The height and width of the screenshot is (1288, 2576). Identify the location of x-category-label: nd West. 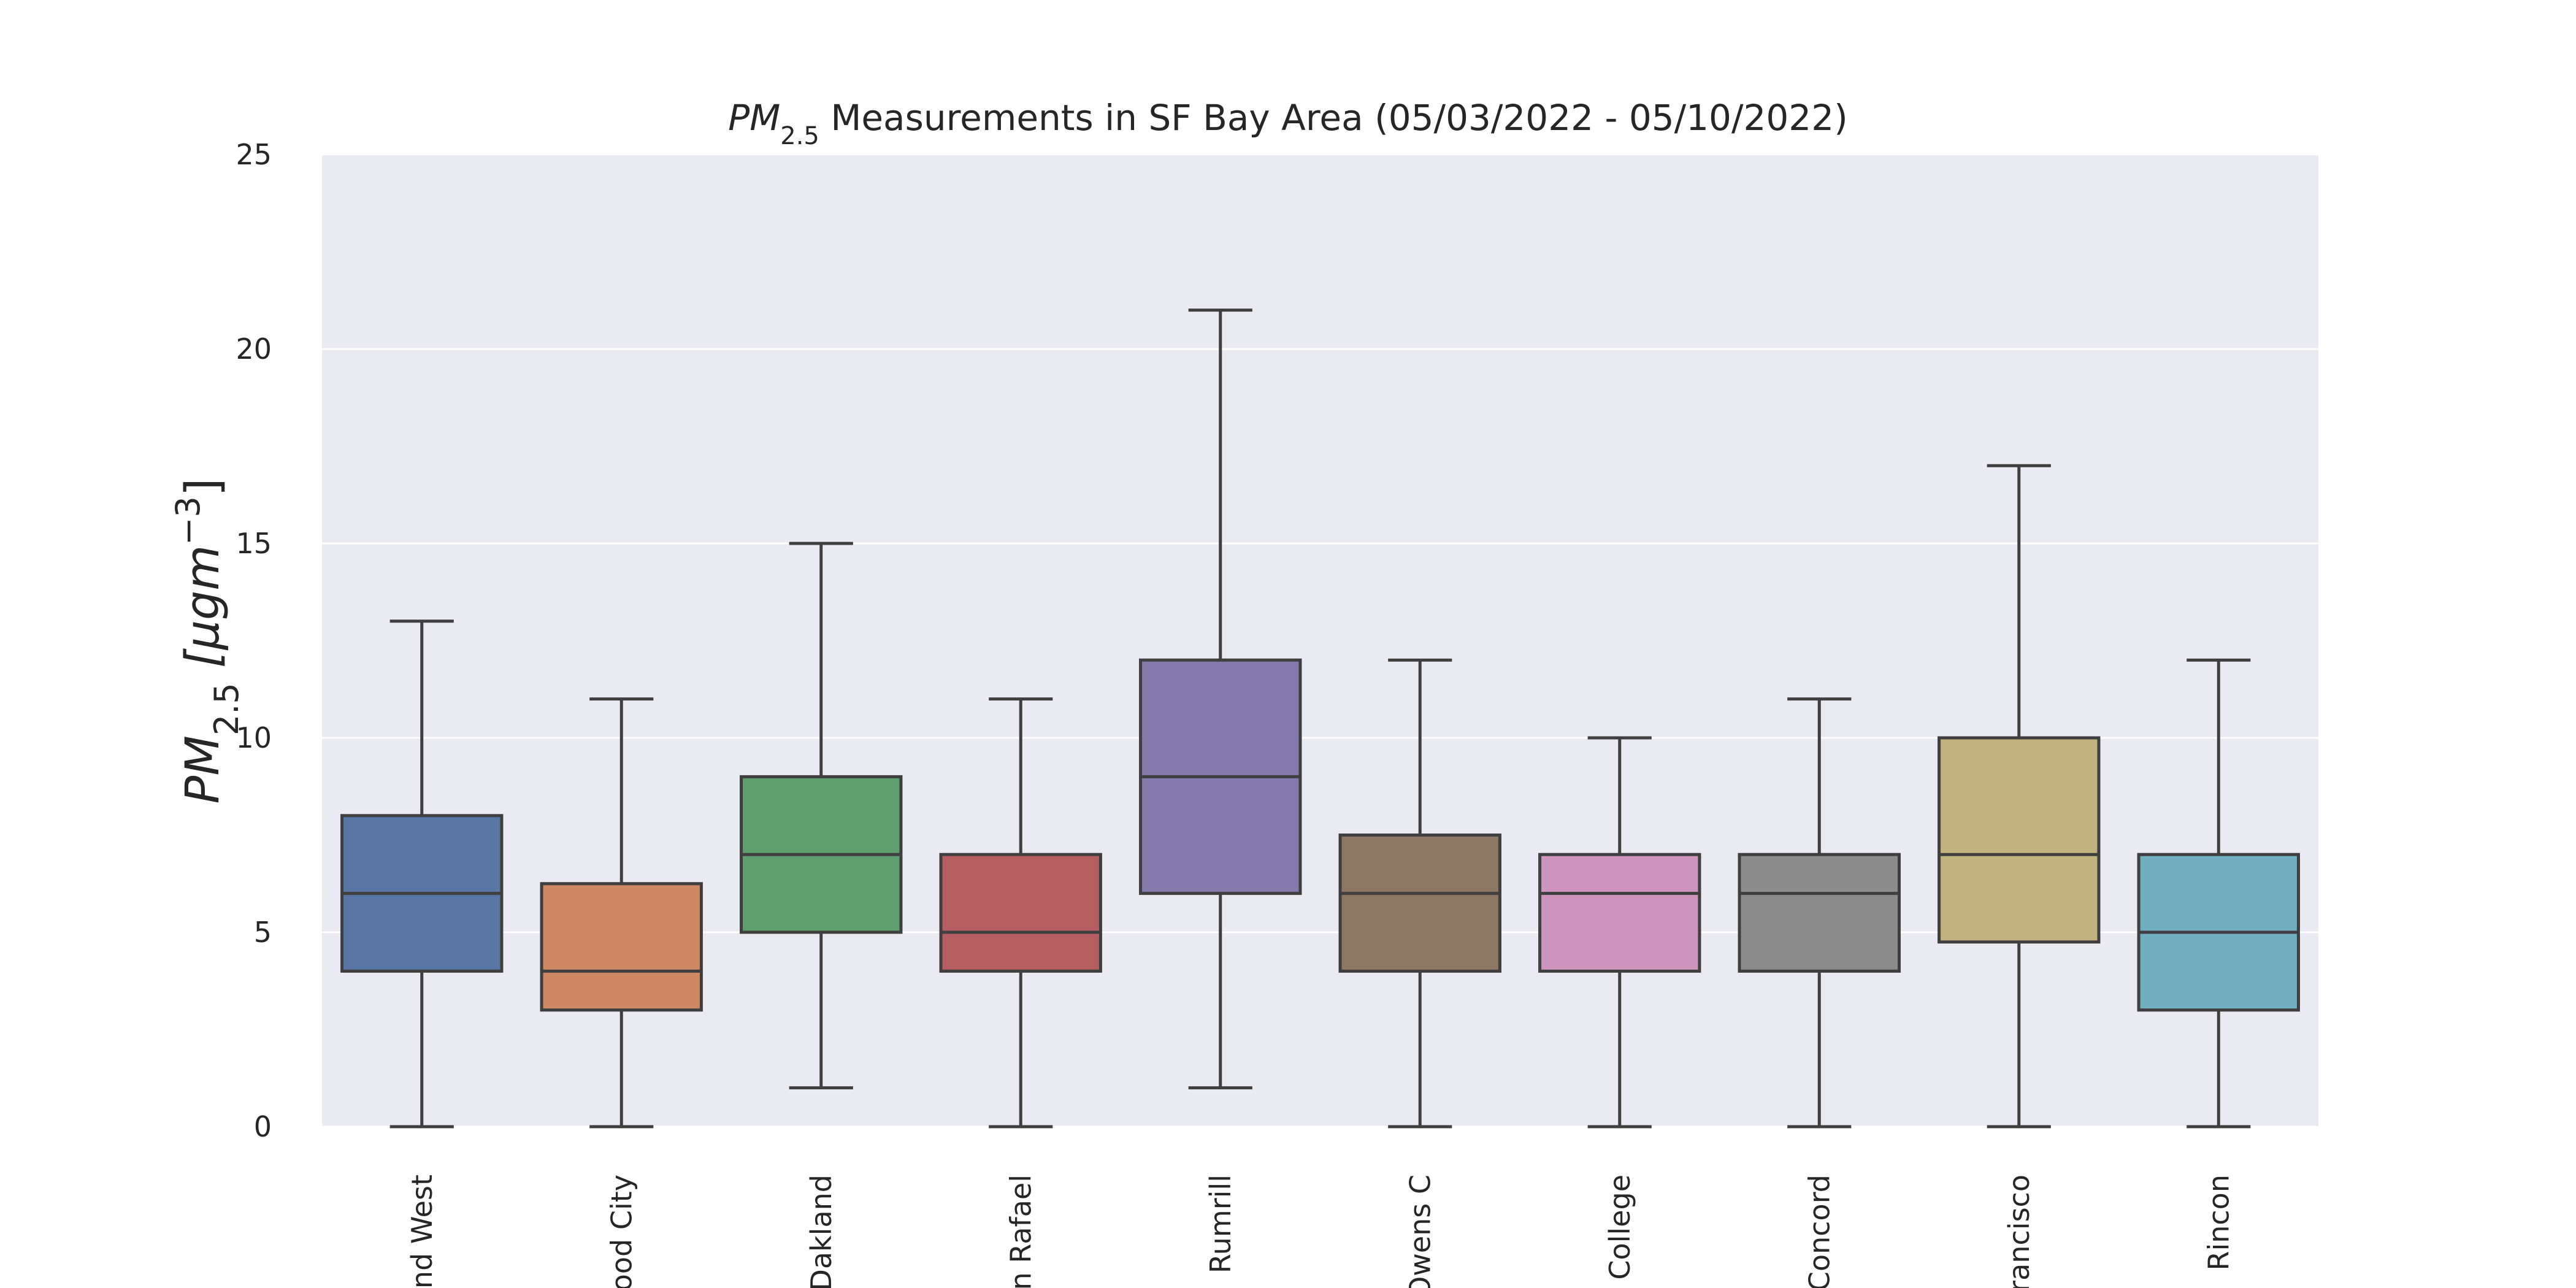
(422, 1231).